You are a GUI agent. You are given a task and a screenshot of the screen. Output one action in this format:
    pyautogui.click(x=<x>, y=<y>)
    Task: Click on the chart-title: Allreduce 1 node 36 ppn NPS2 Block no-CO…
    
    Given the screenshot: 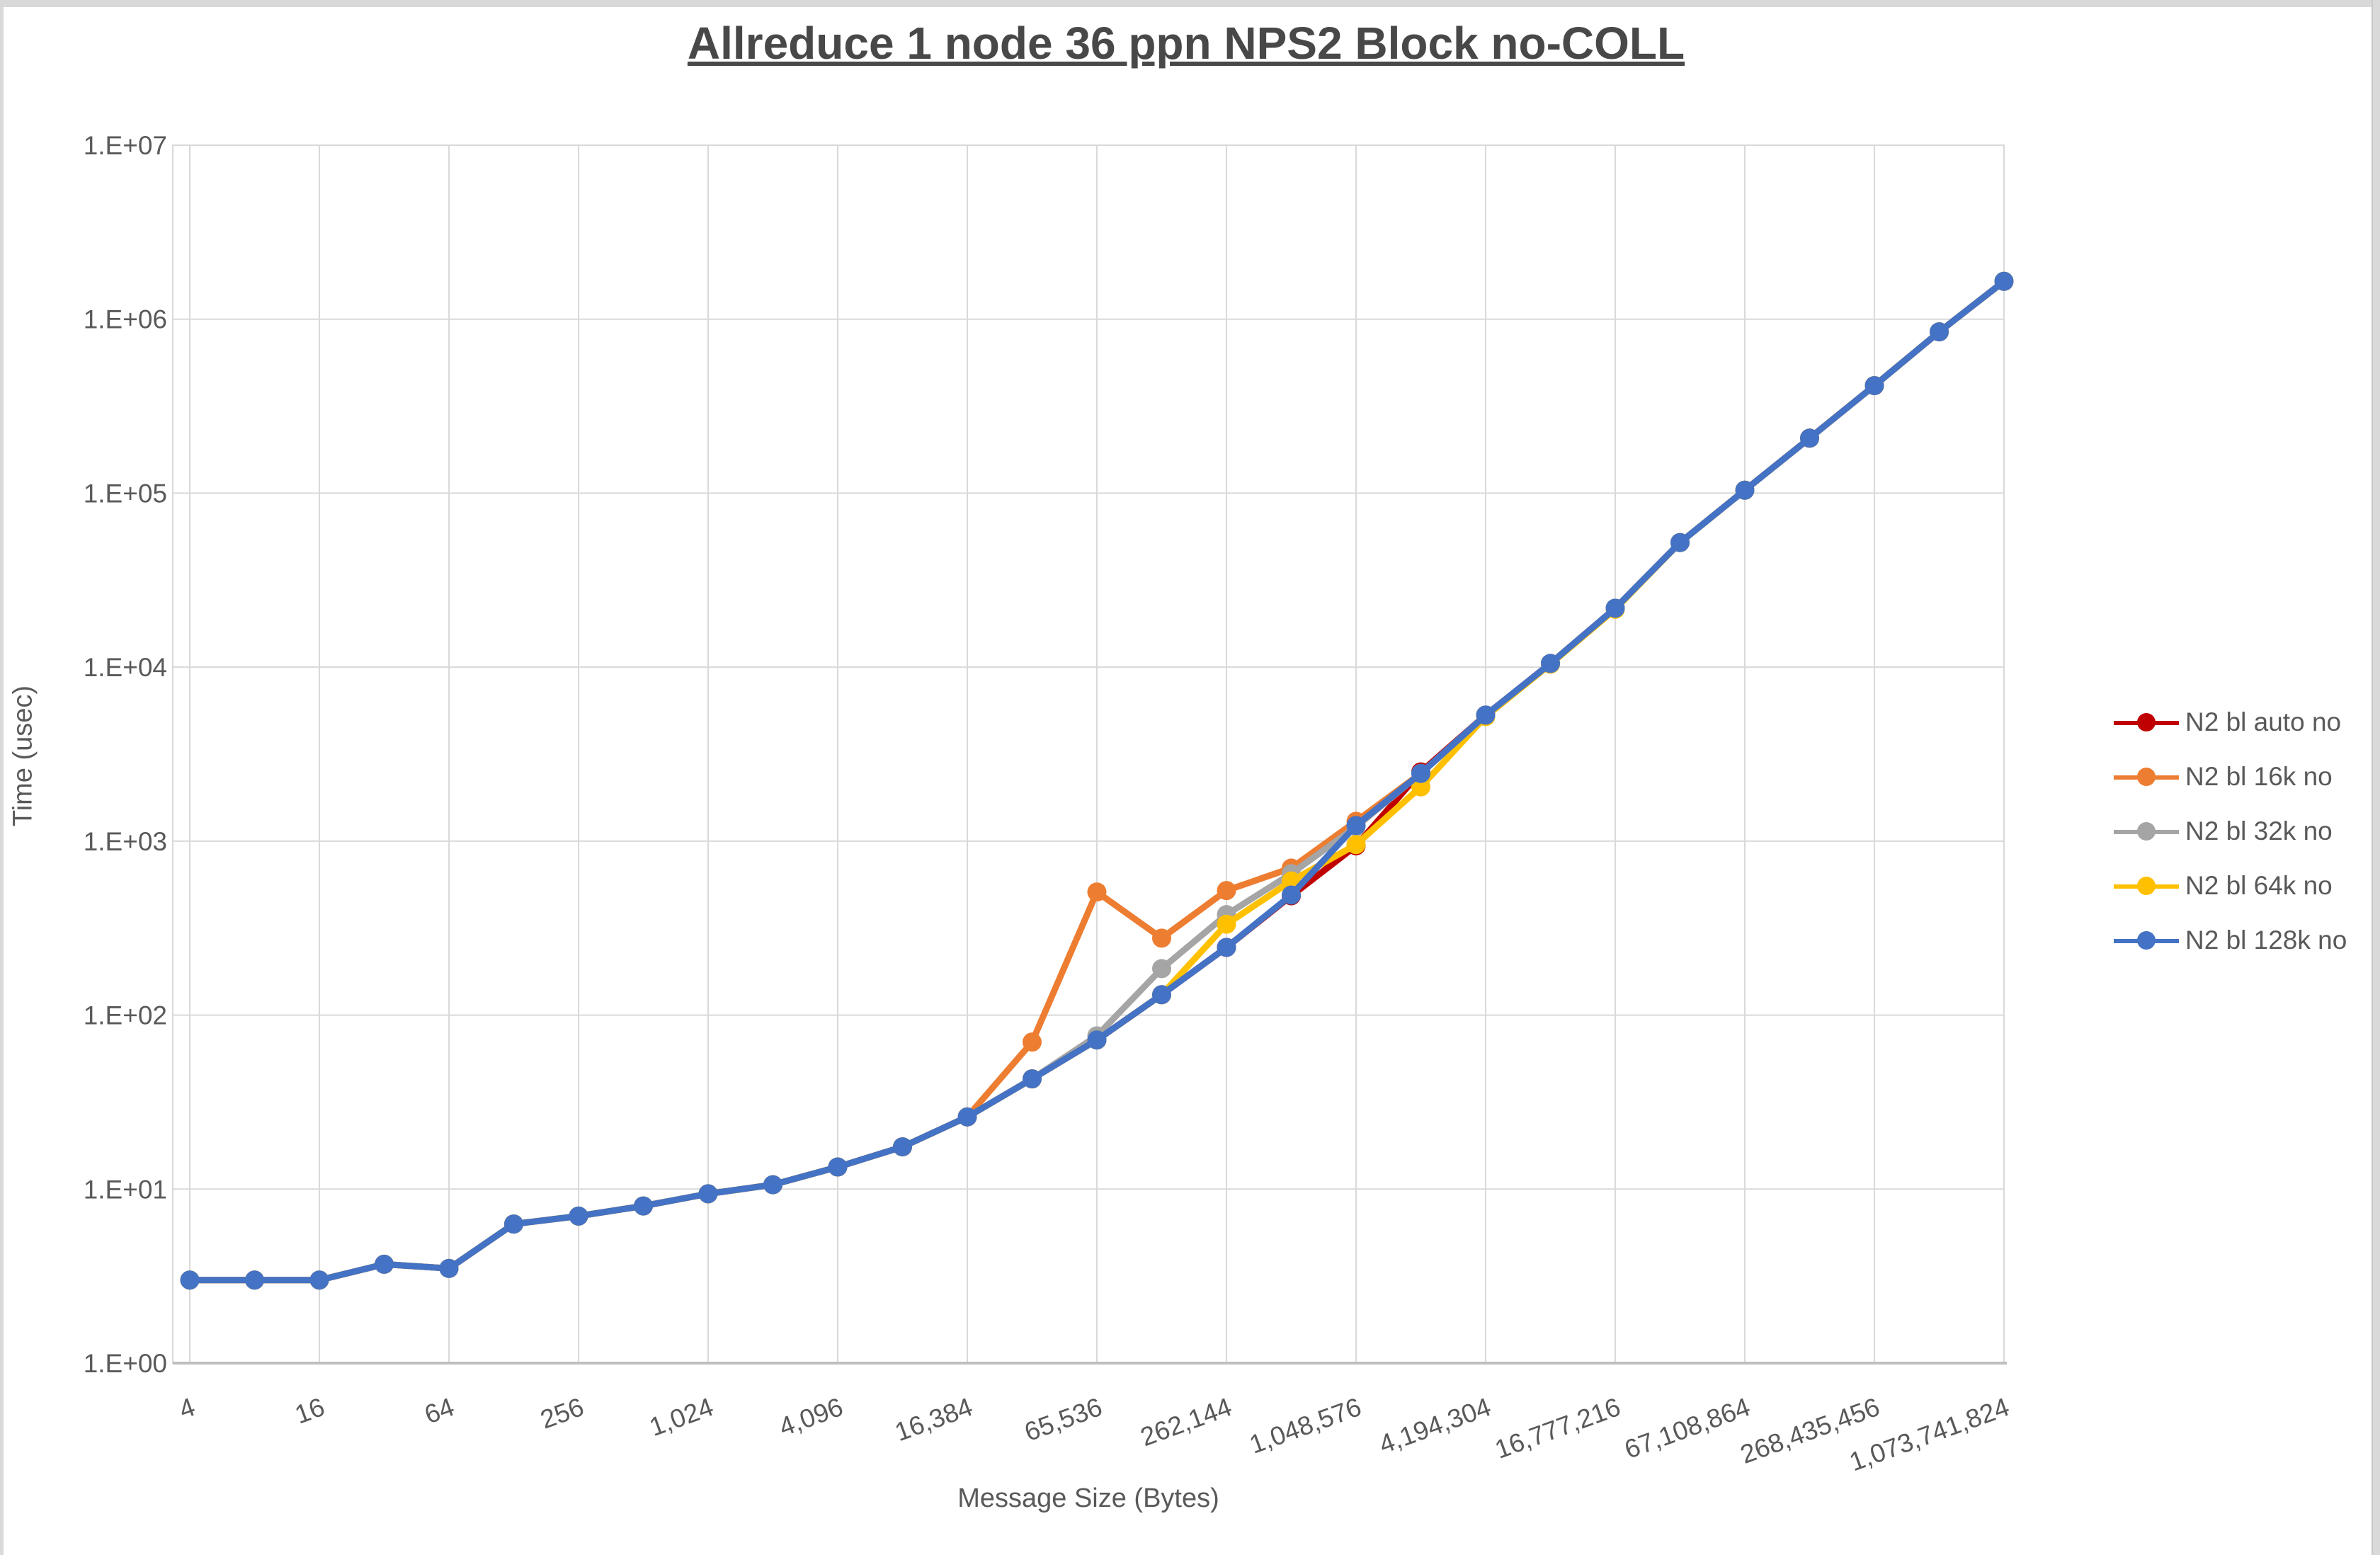 What is the action you would take?
    pyautogui.click(x=1186, y=44)
    